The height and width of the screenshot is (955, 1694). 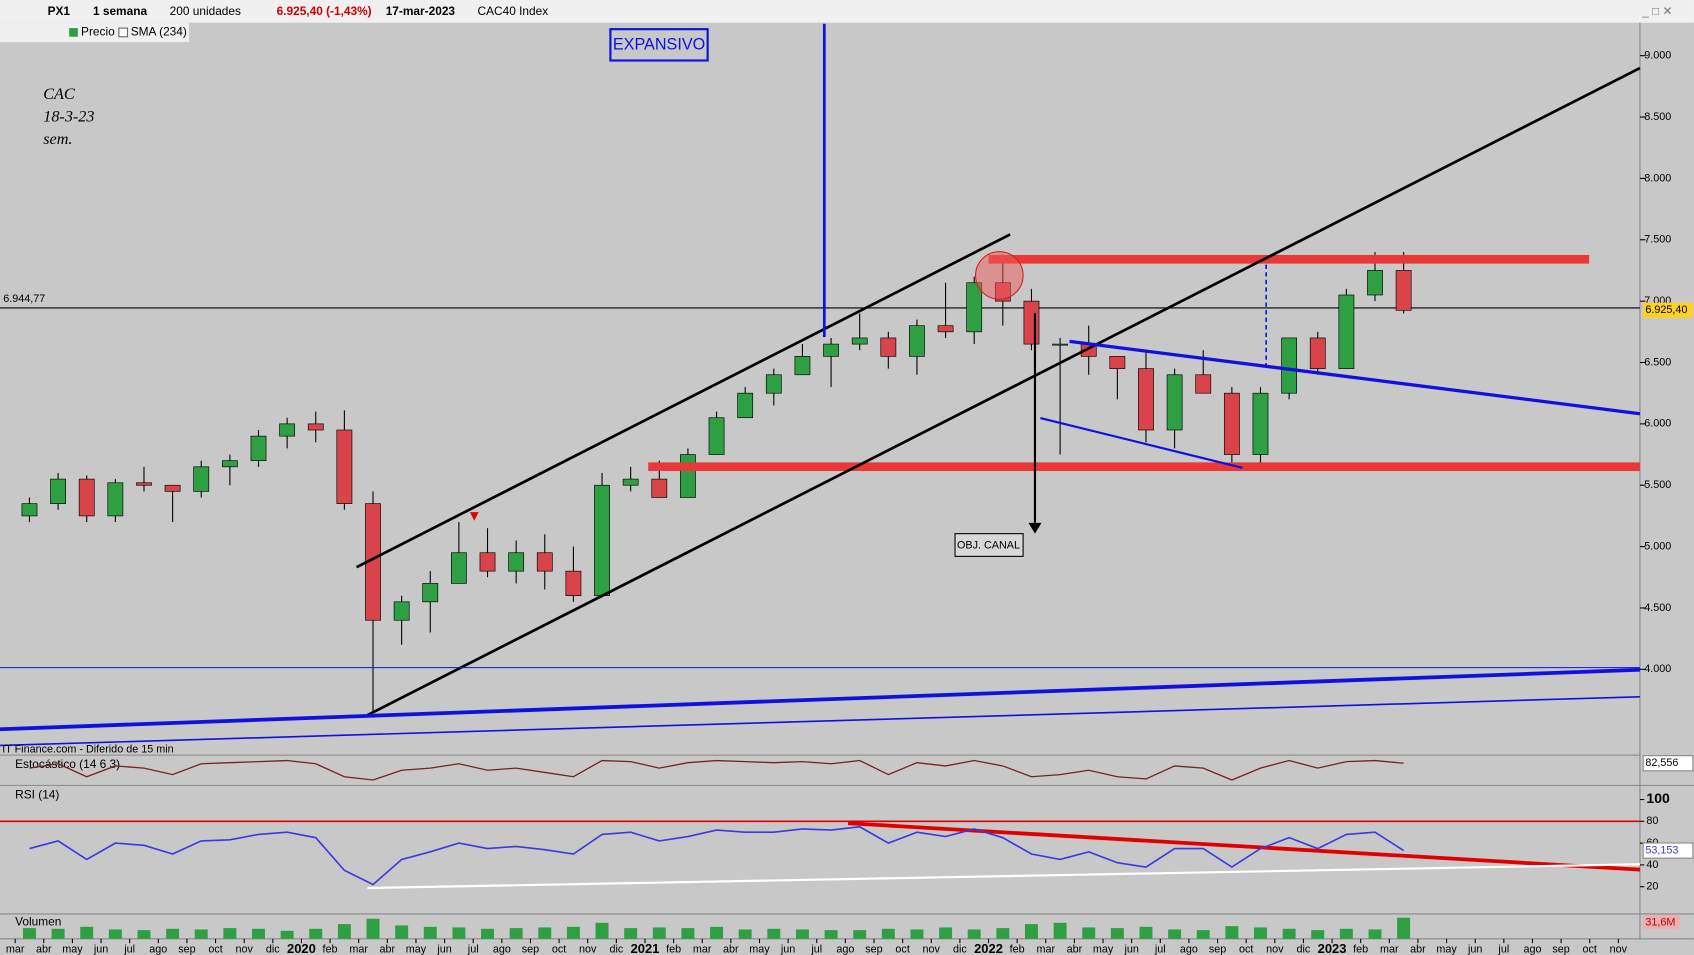 What do you see at coordinates (847, 11) in the screenshot?
I see `toolbar` at bounding box center [847, 11].